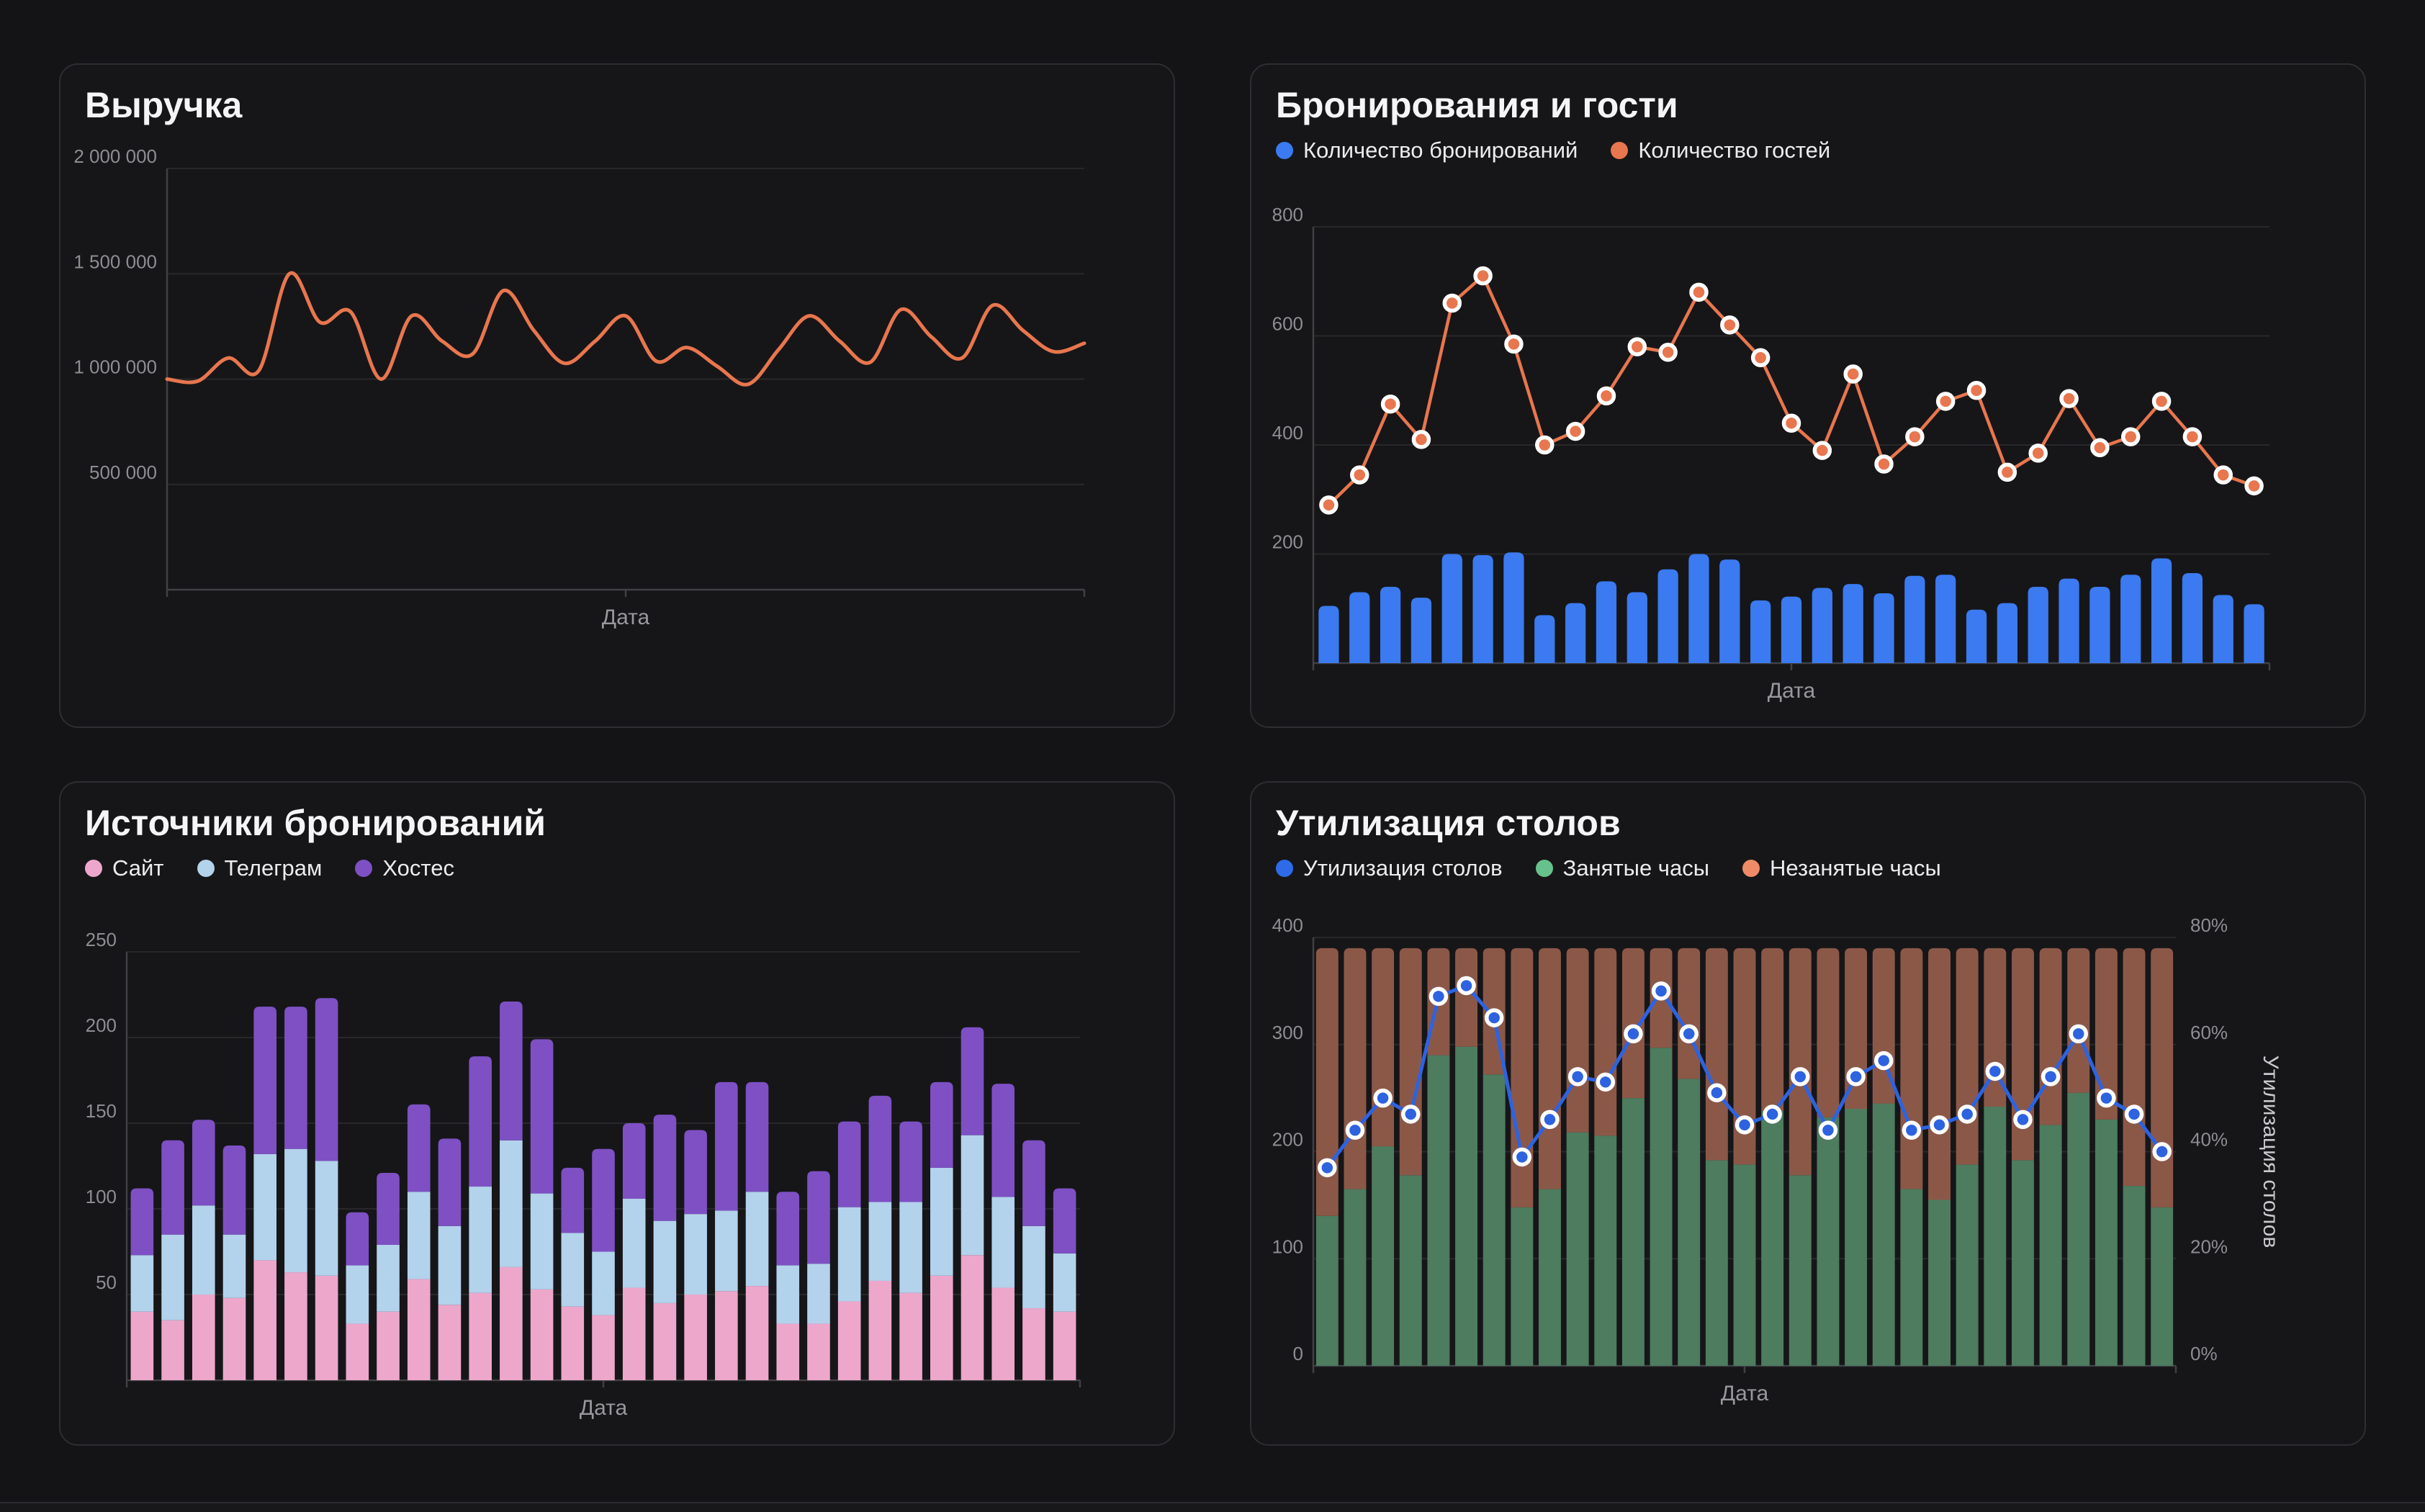 The image size is (2425, 1512). Describe the element at coordinates (1287, 214) in the screenshot. I see `svg-text: 800` at that location.